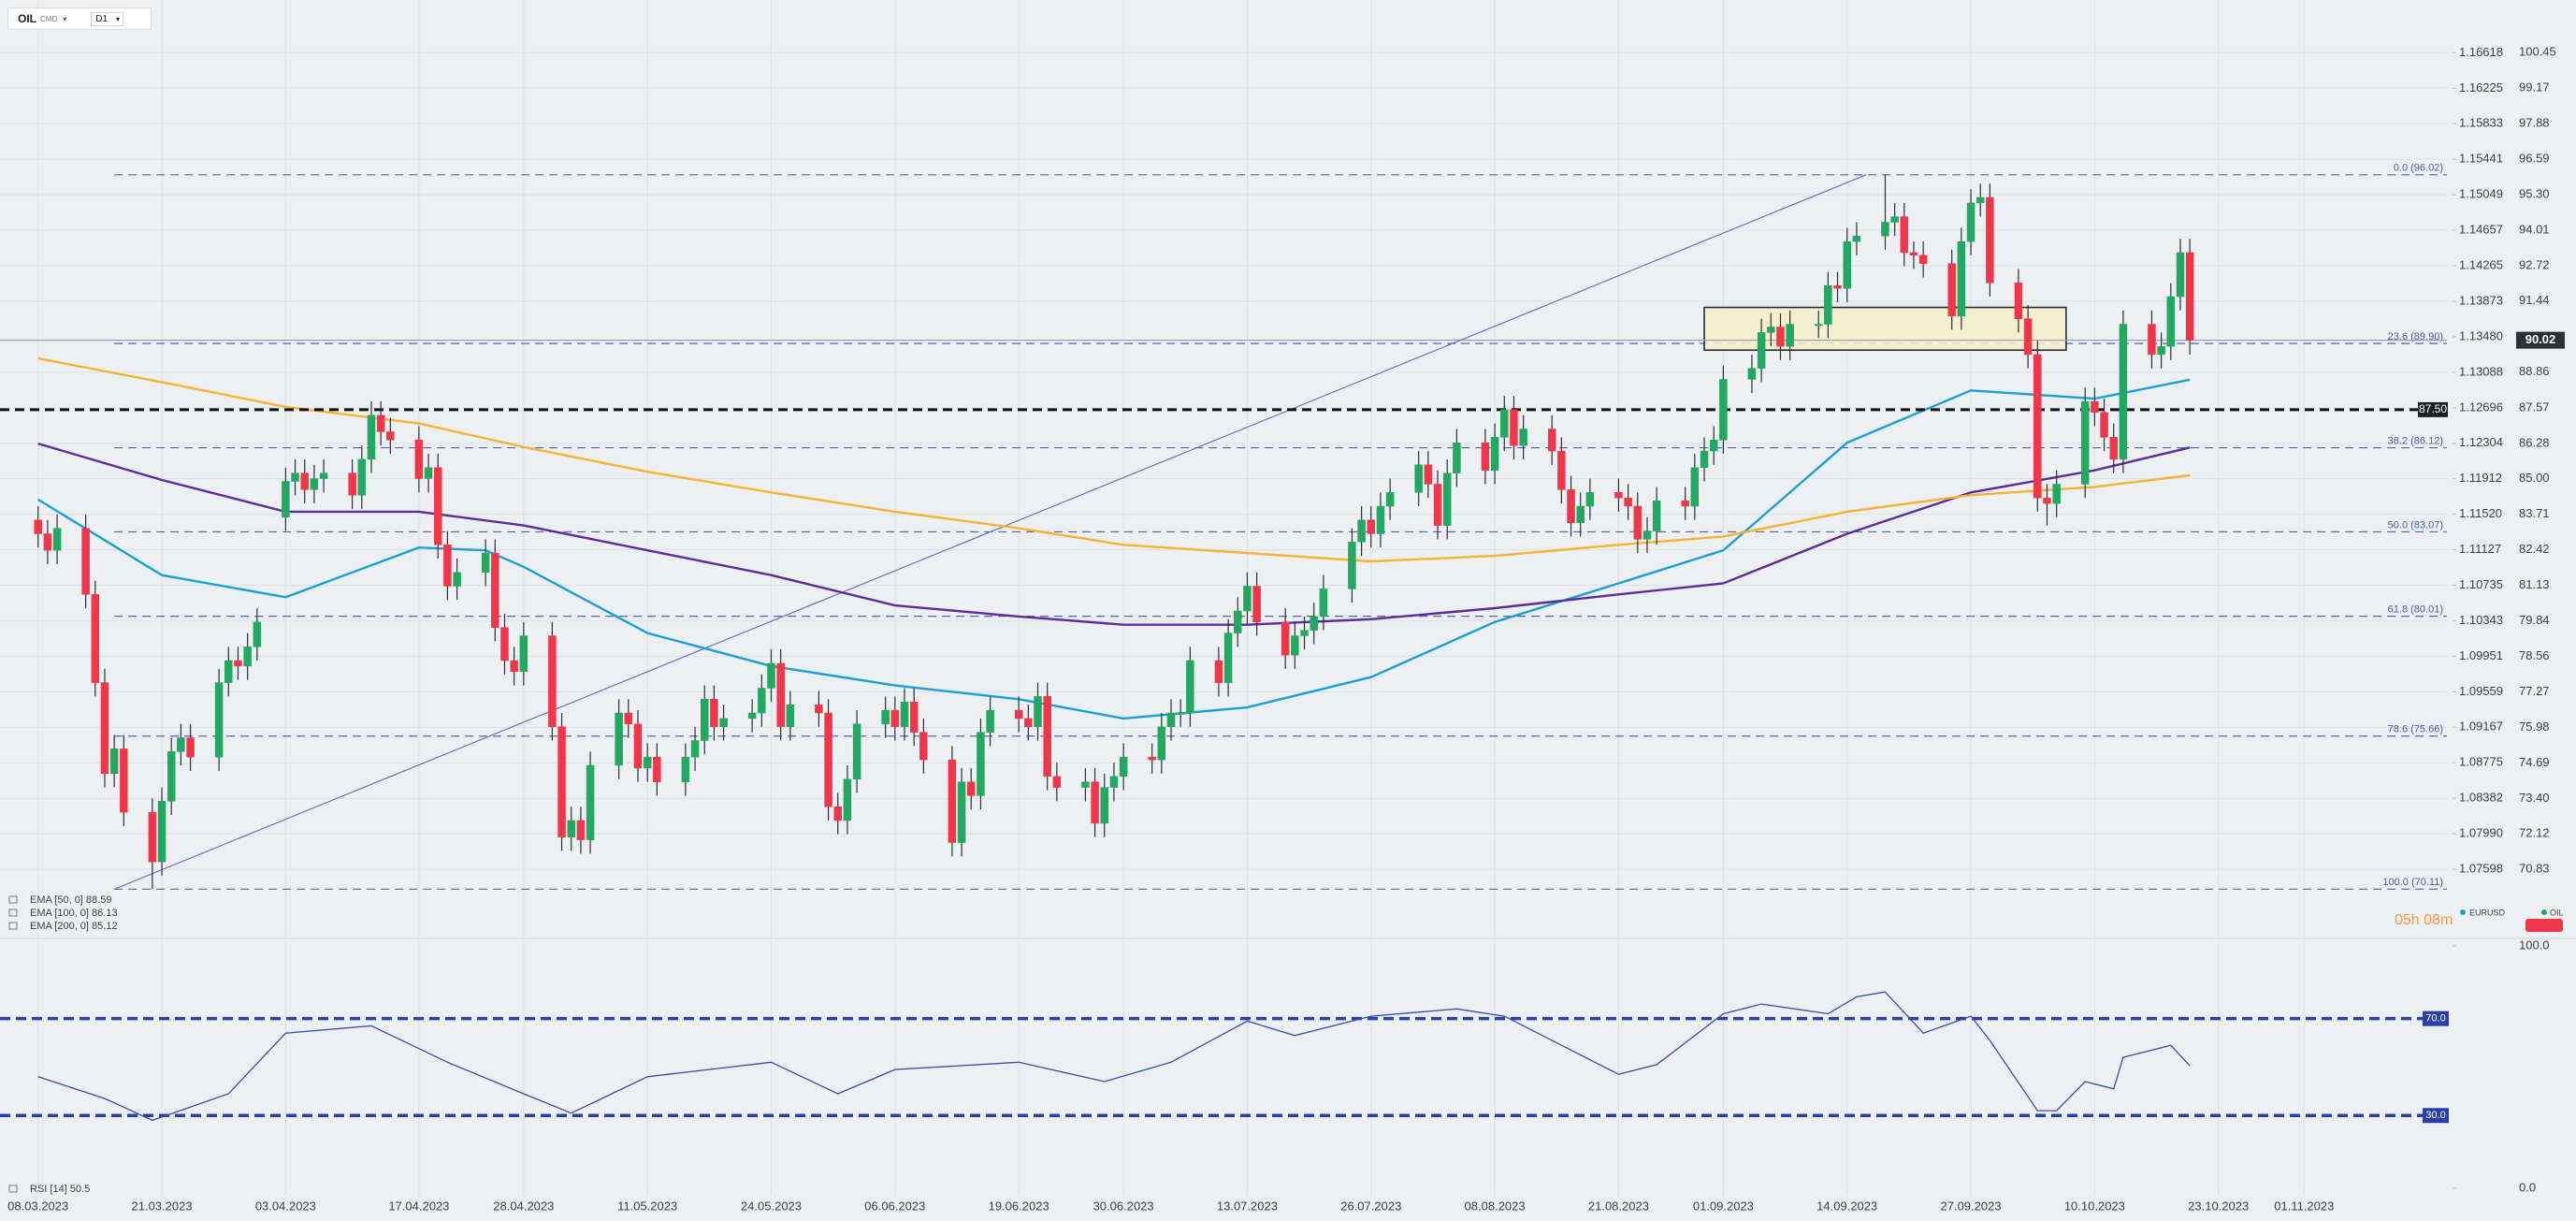 The width and height of the screenshot is (2576, 1221). I want to click on y-tick-label: 81.13, so click(2534, 584).